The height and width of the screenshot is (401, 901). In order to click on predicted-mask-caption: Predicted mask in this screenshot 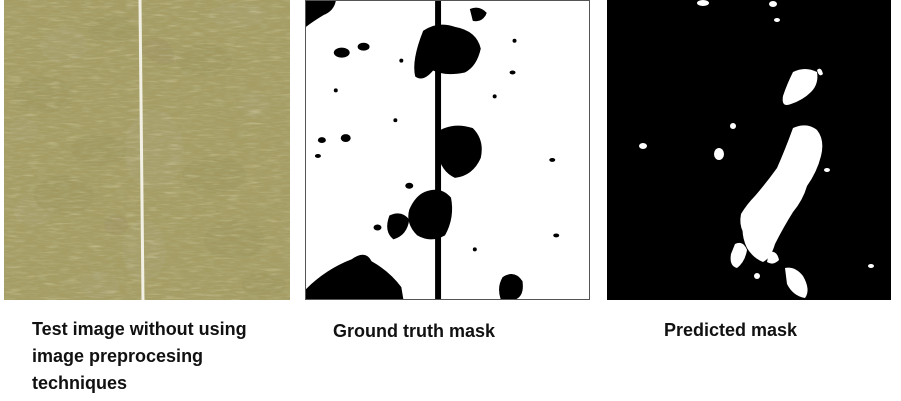, I will do `click(730, 330)`.